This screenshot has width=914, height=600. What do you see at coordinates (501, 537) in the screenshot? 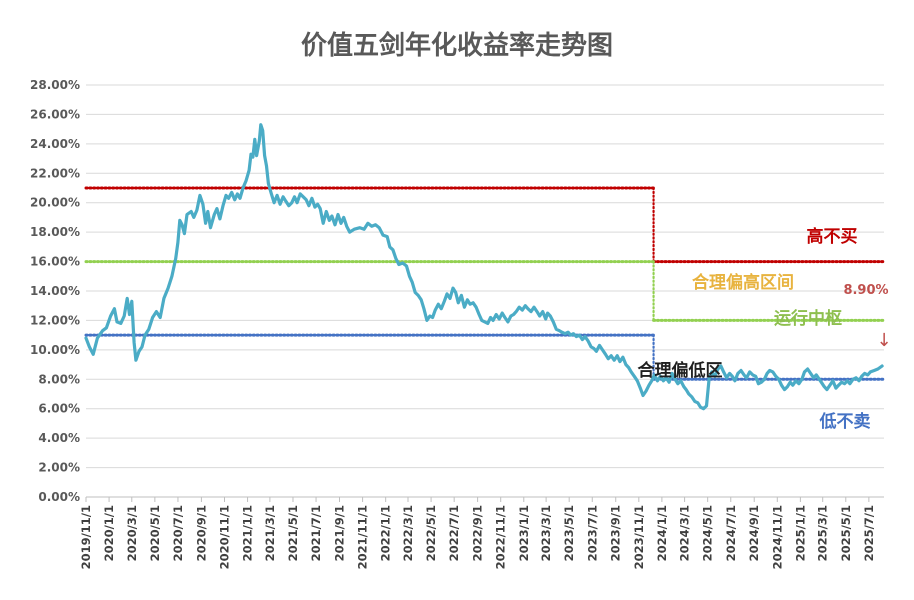
I see `x-tick-label: 2022/11/1` at bounding box center [501, 537].